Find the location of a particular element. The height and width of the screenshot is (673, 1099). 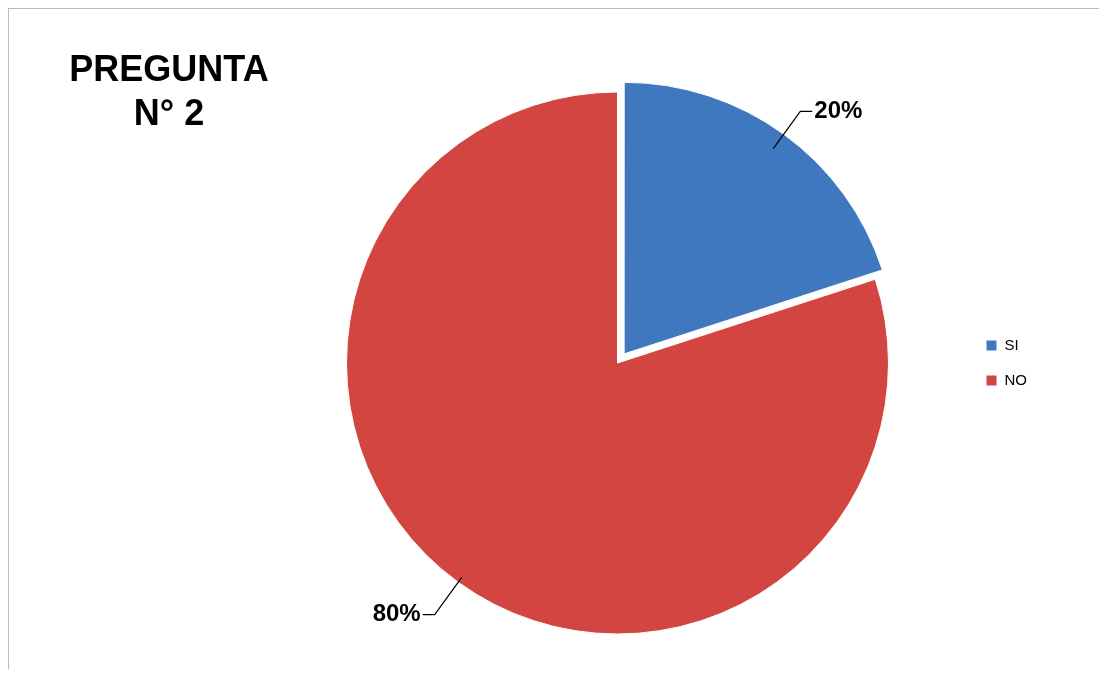

data-label: 20% is located at coordinates (838, 110).